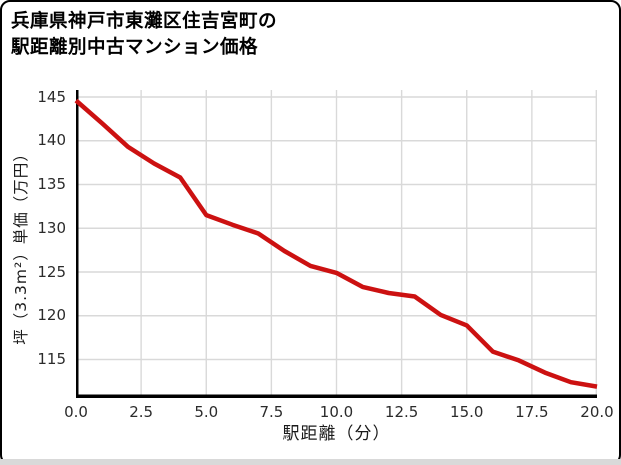  Describe the element at coordinates (76, 412) in the screenshot. I see `x-tick-label: 0.0` at that location.